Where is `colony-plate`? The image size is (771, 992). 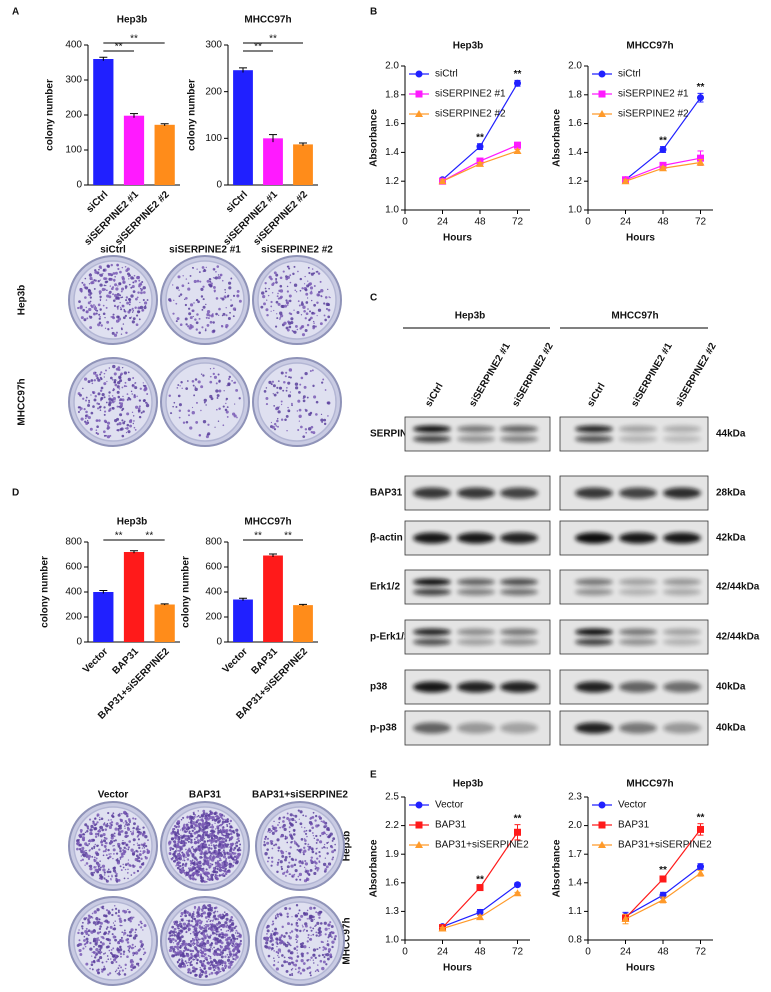 colony-plate is located at coordinates (297, 300).